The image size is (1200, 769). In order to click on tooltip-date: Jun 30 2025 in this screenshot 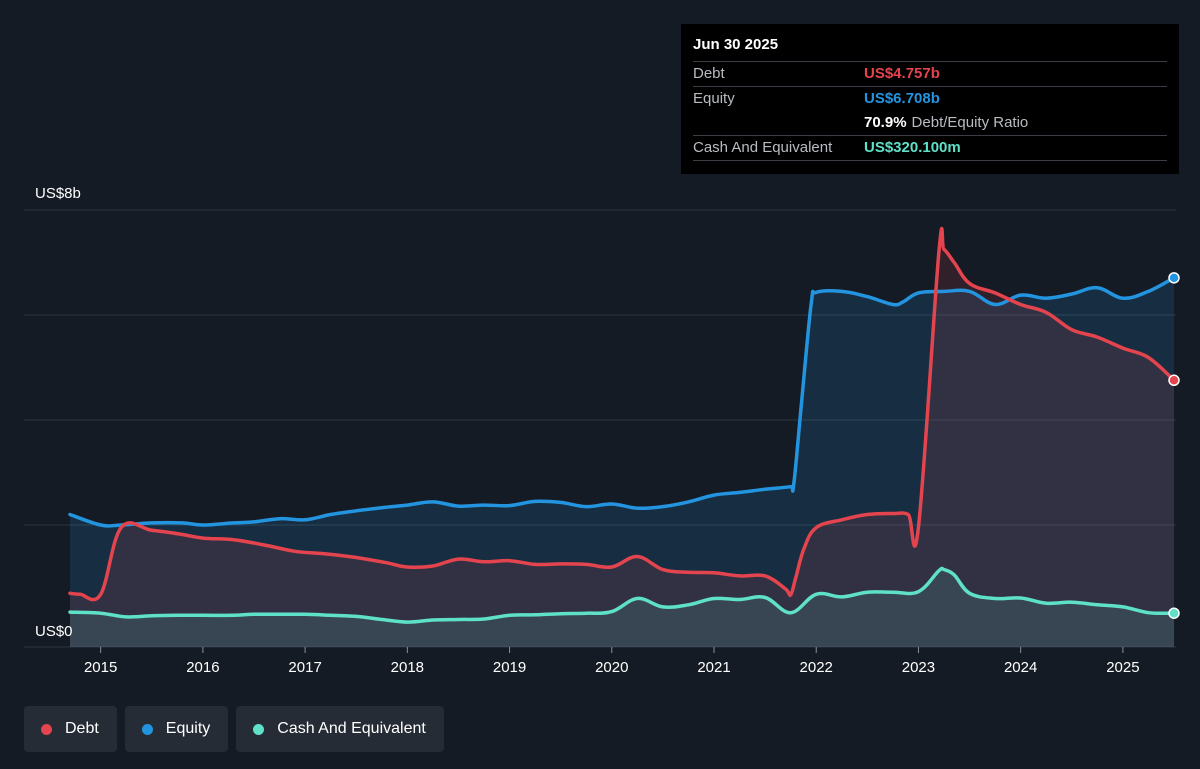, I will do `click(736, 44)`.